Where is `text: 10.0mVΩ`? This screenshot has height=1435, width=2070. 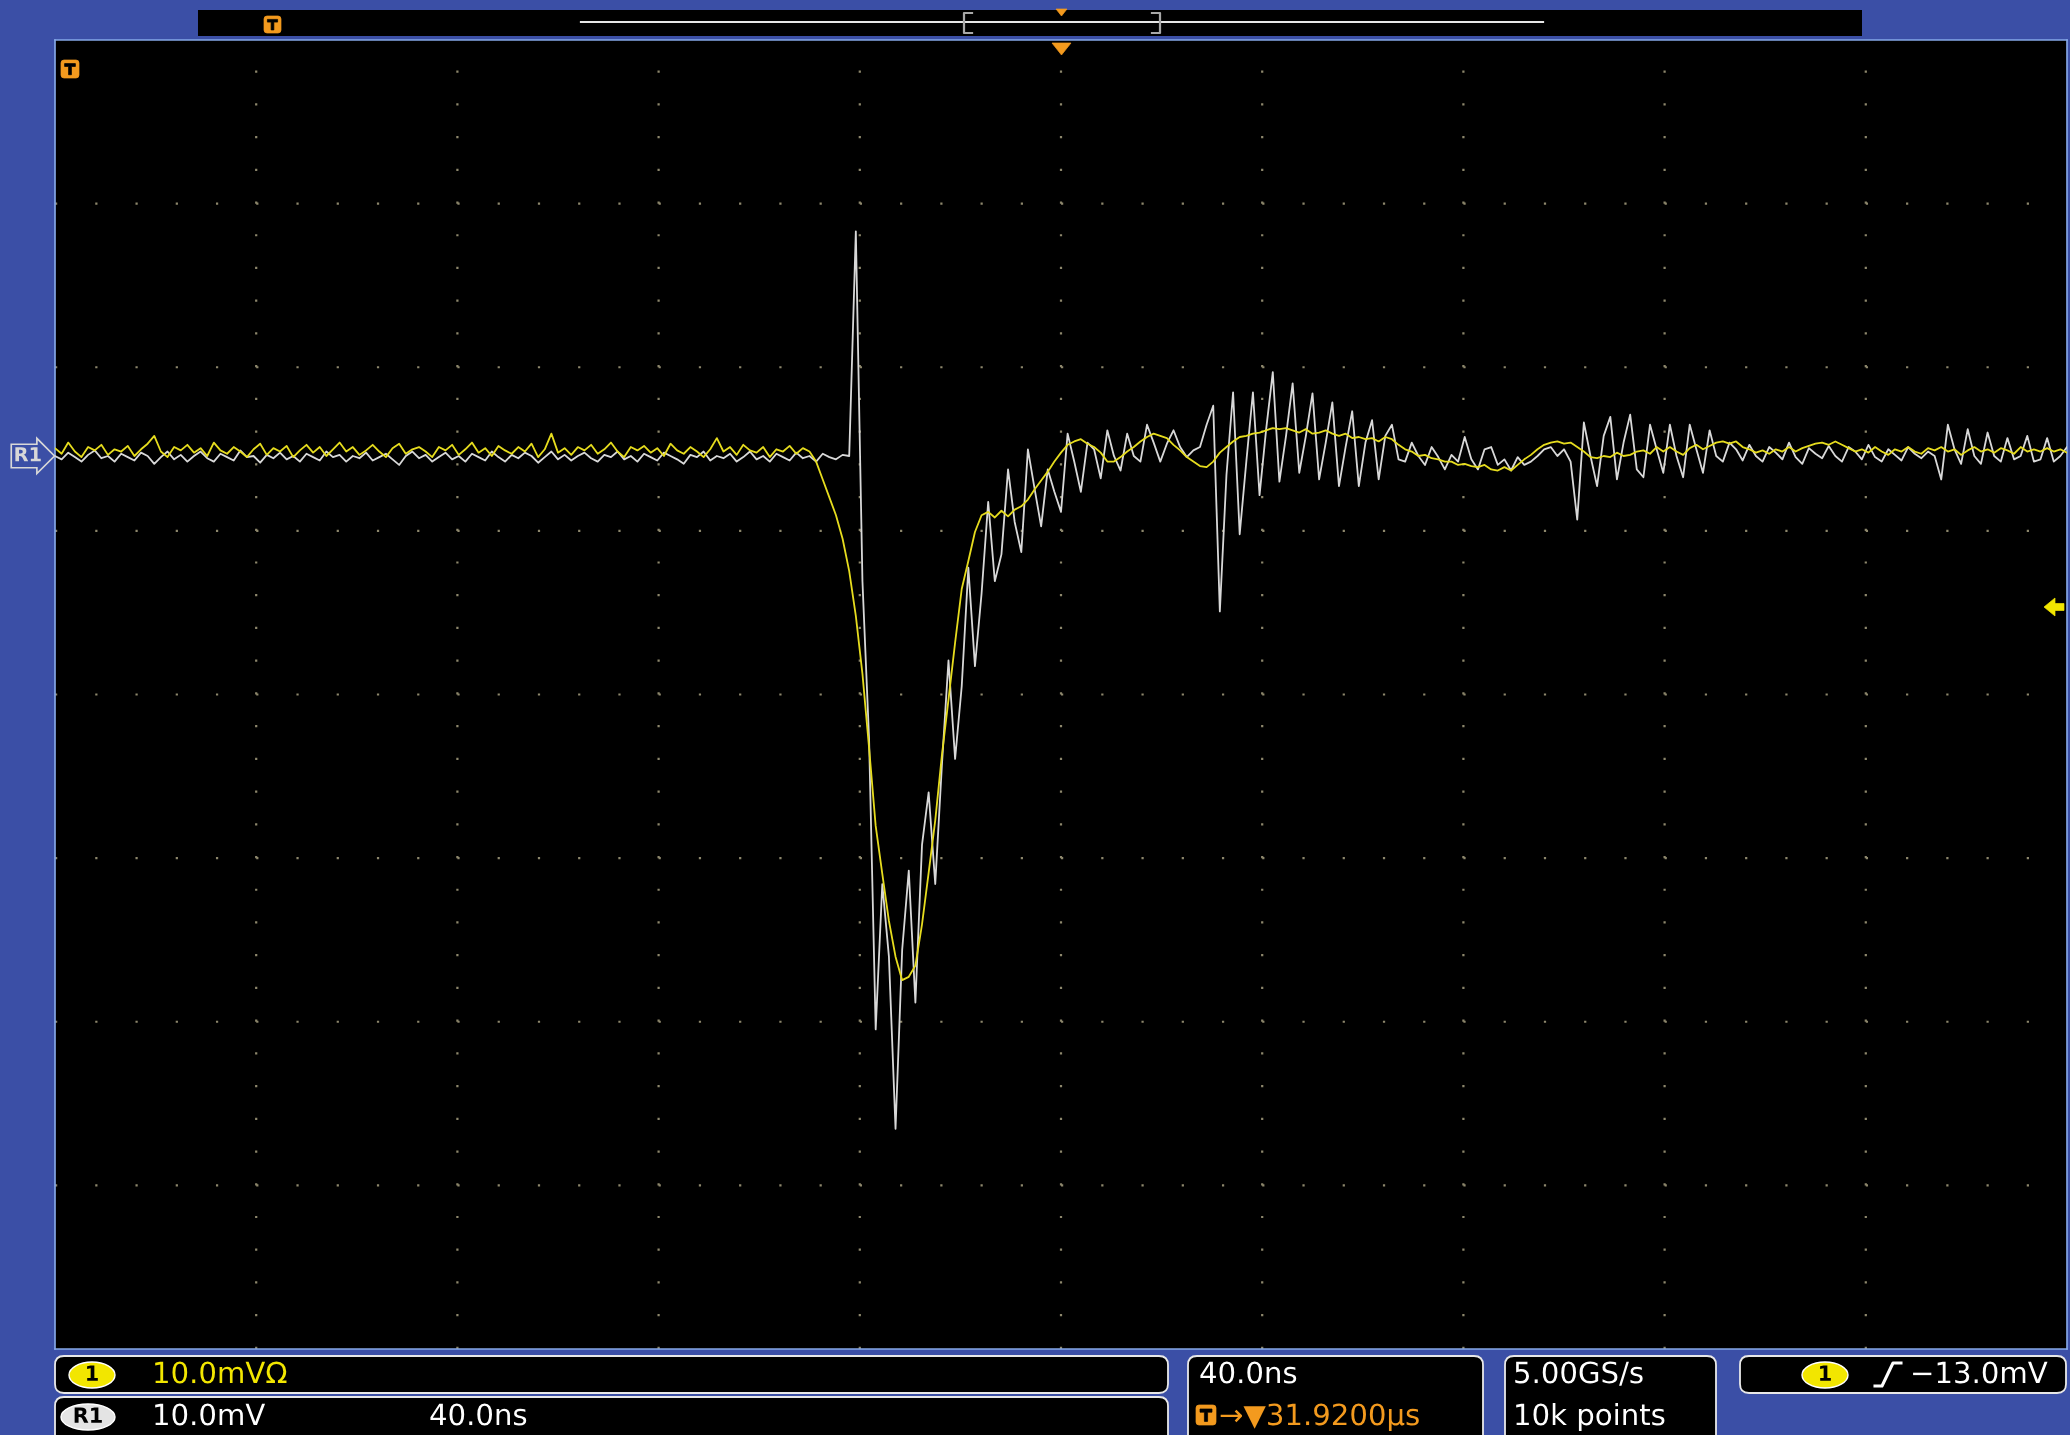 text: 10.0mVΩ is located at coordinates (221, 1372).